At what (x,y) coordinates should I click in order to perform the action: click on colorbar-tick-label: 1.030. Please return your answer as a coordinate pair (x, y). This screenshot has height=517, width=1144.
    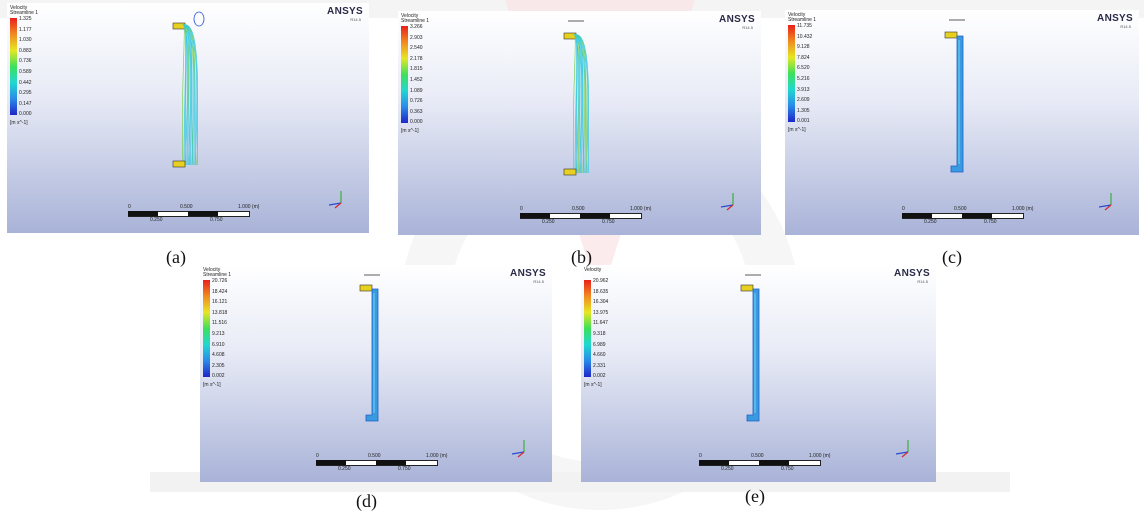
    Looking at the image, I should click on (25, 40).